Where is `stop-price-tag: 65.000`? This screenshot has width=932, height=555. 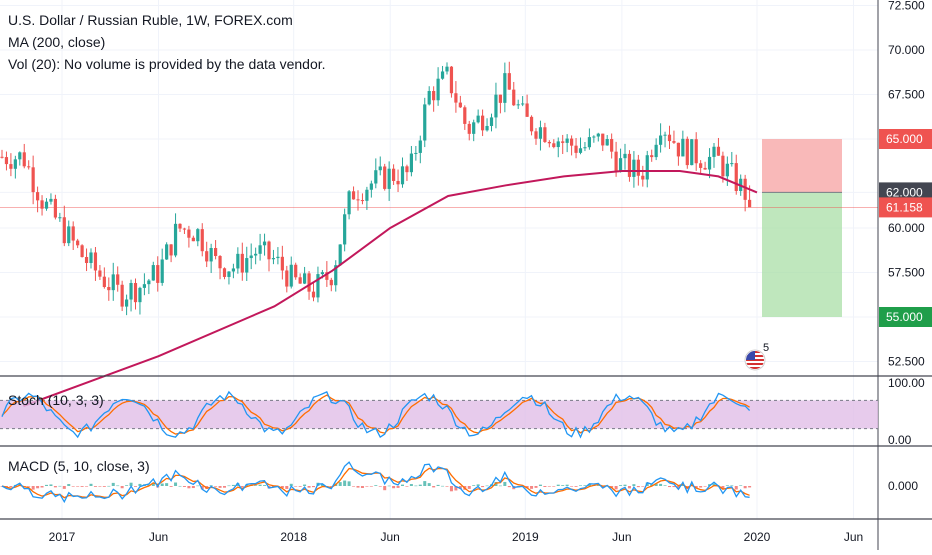
stop-price-tag: 65.000 is located at coordinates (904, 139).